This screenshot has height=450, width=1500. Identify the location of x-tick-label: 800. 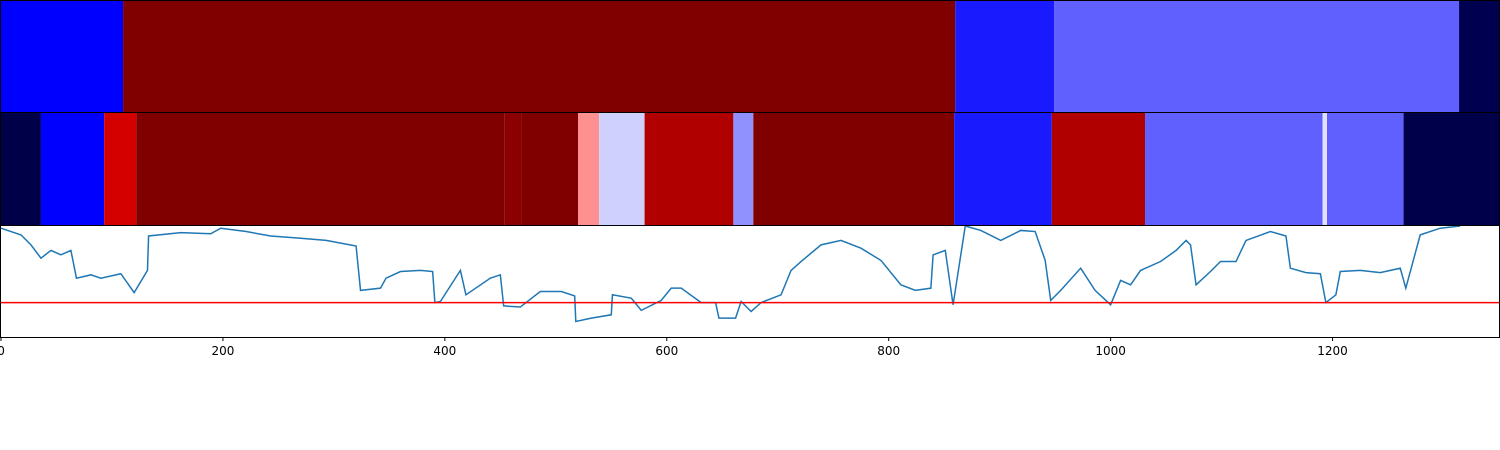
(888, 351).